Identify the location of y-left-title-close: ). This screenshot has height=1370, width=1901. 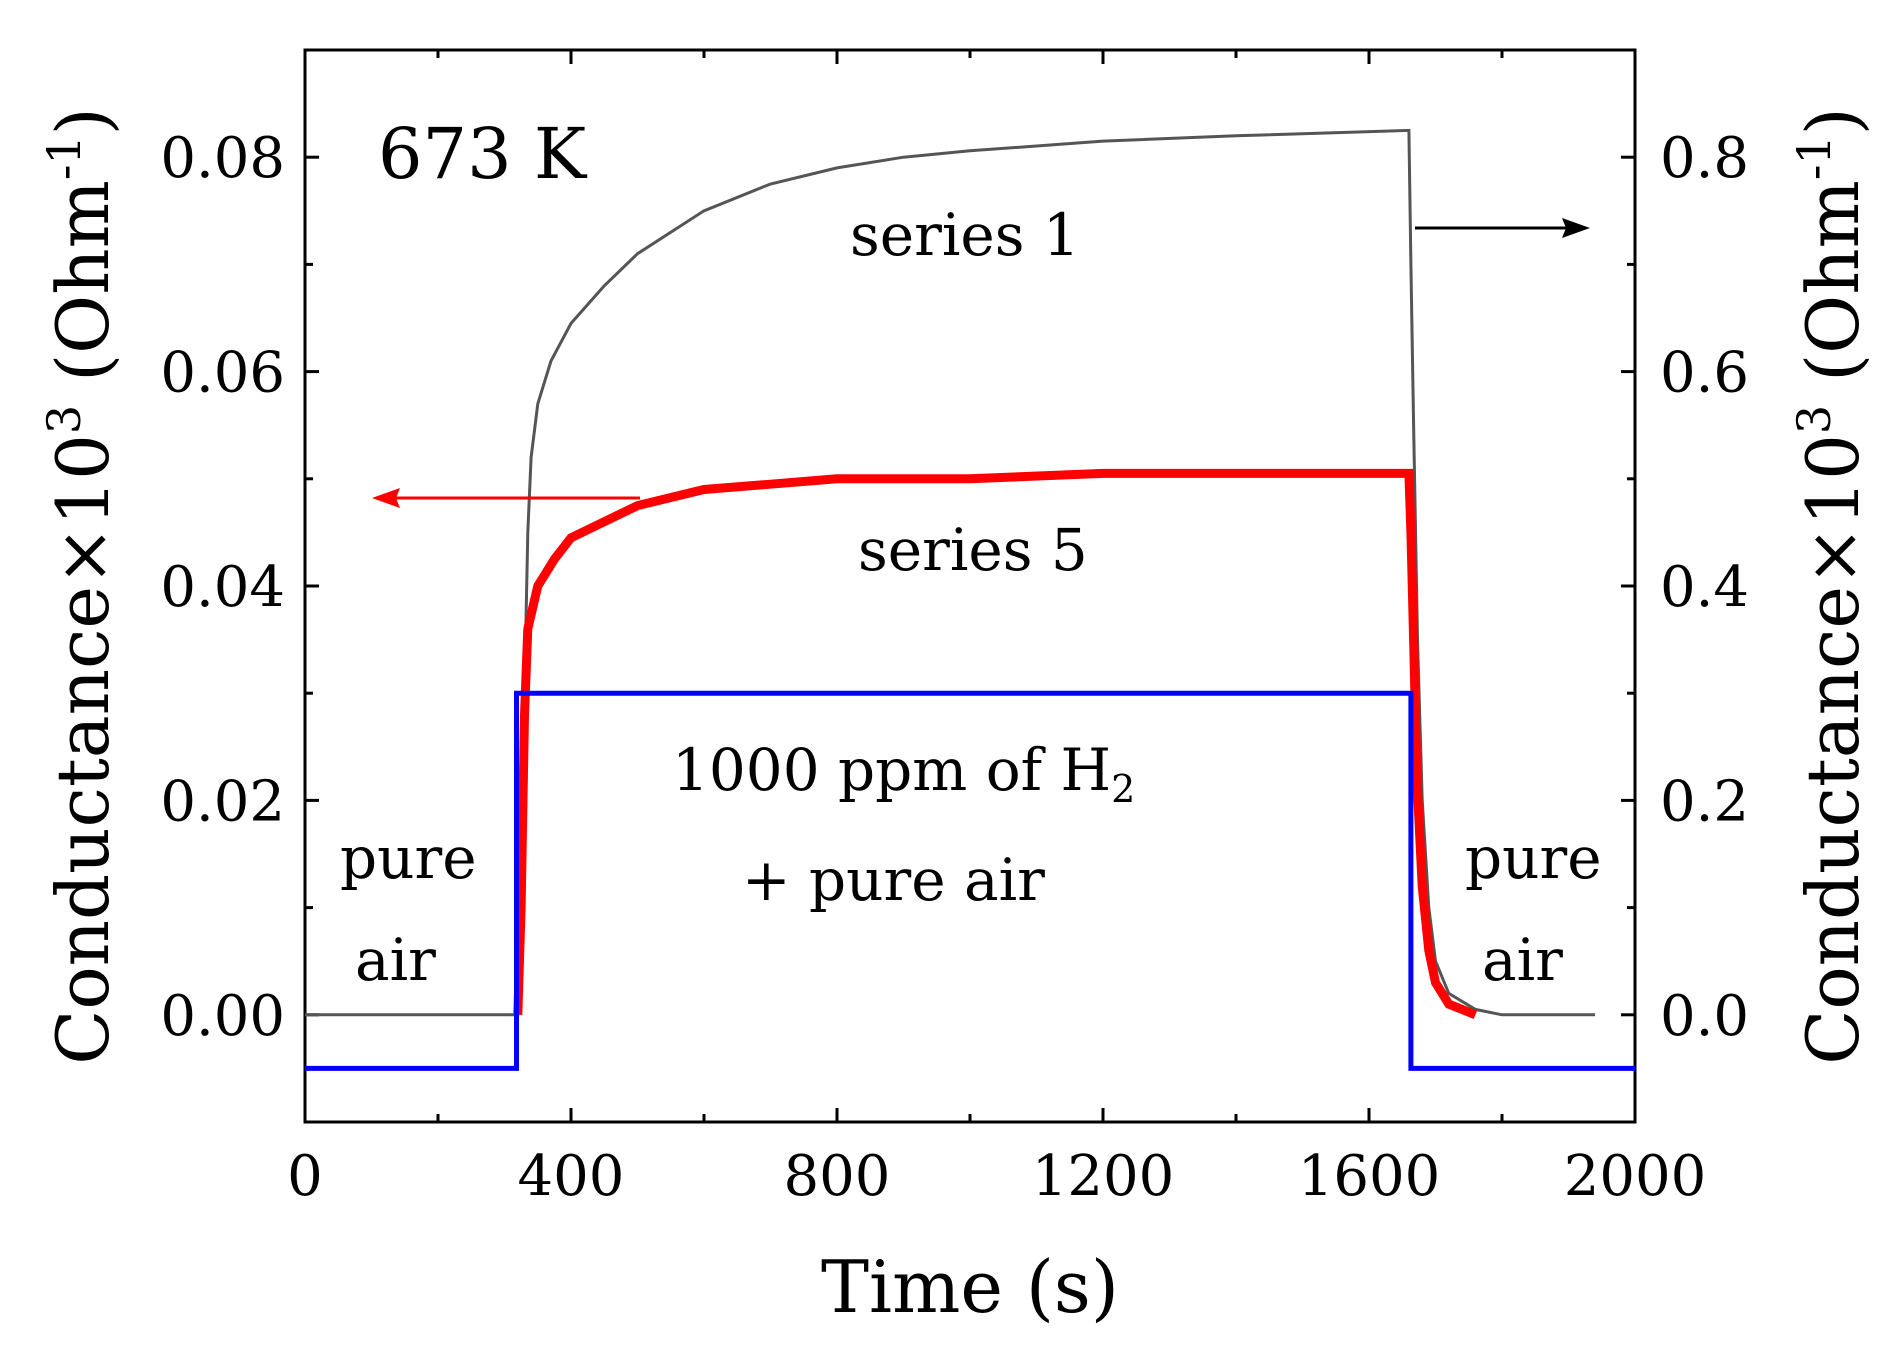
(83, 121).